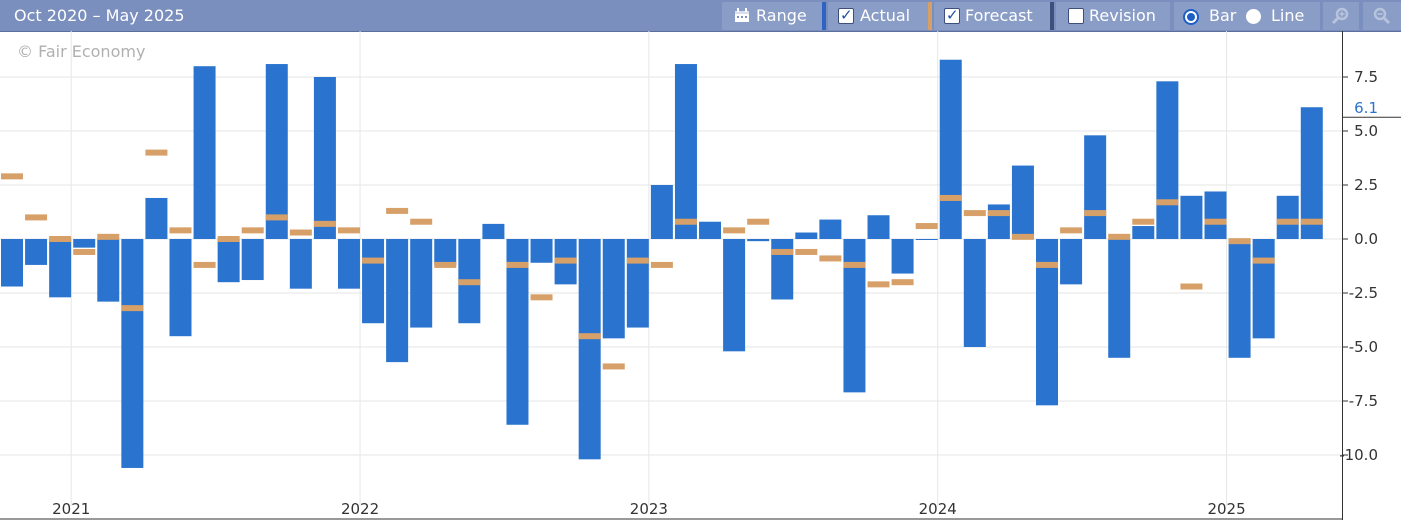 This screenshot has height=521, width=1401. I want to click on actual-toggle-label: Actual, so click(885, 15).